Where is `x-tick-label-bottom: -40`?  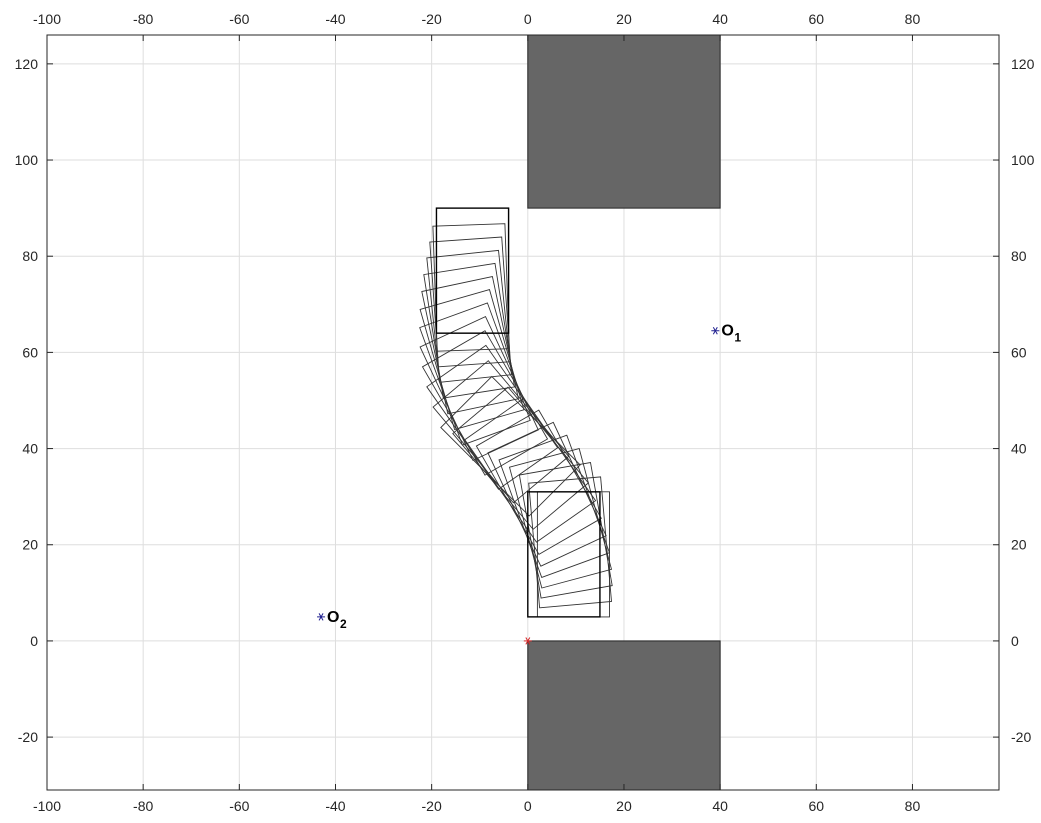
x-tick-label-bottom: -40 is located at coordinates (335, 806).